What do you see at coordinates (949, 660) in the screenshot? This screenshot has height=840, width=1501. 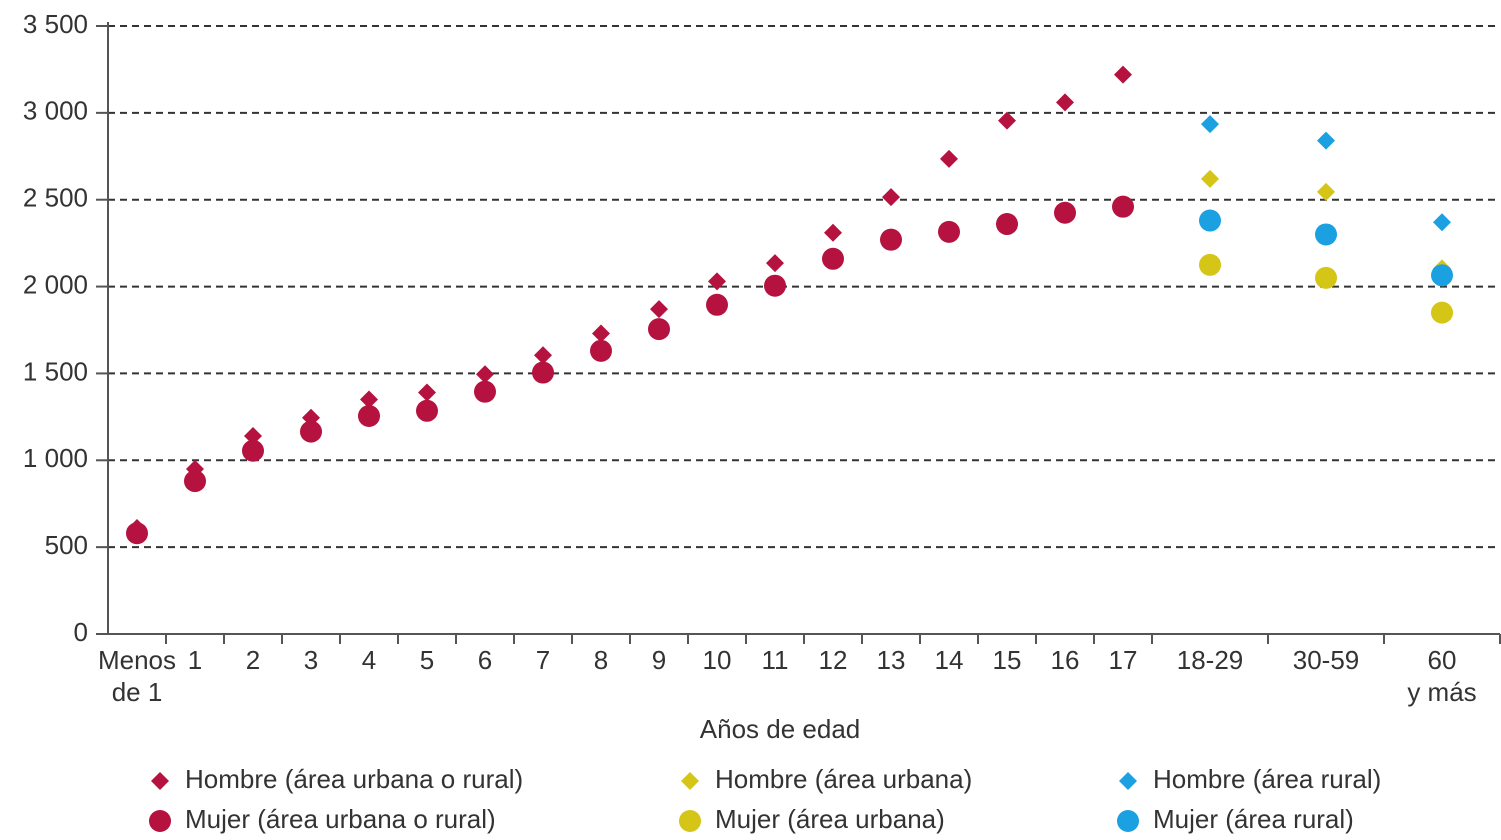 I see `x-tick-label: 14` at bounding box center [949, 660].